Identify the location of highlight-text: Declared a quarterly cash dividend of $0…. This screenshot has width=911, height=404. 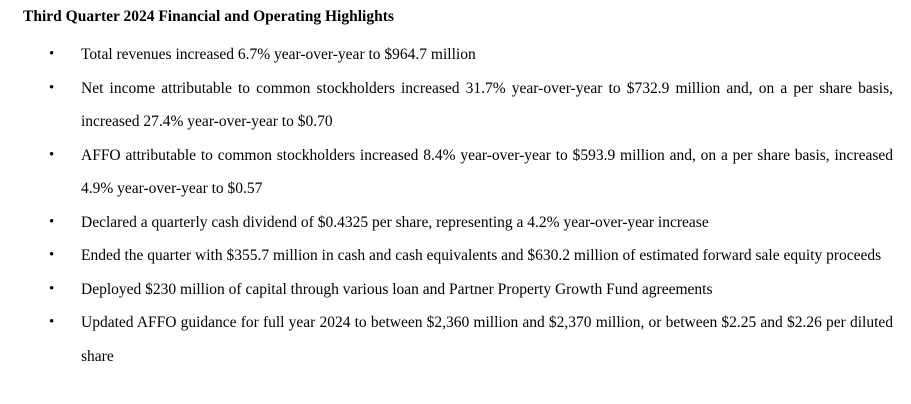
(395, 222).